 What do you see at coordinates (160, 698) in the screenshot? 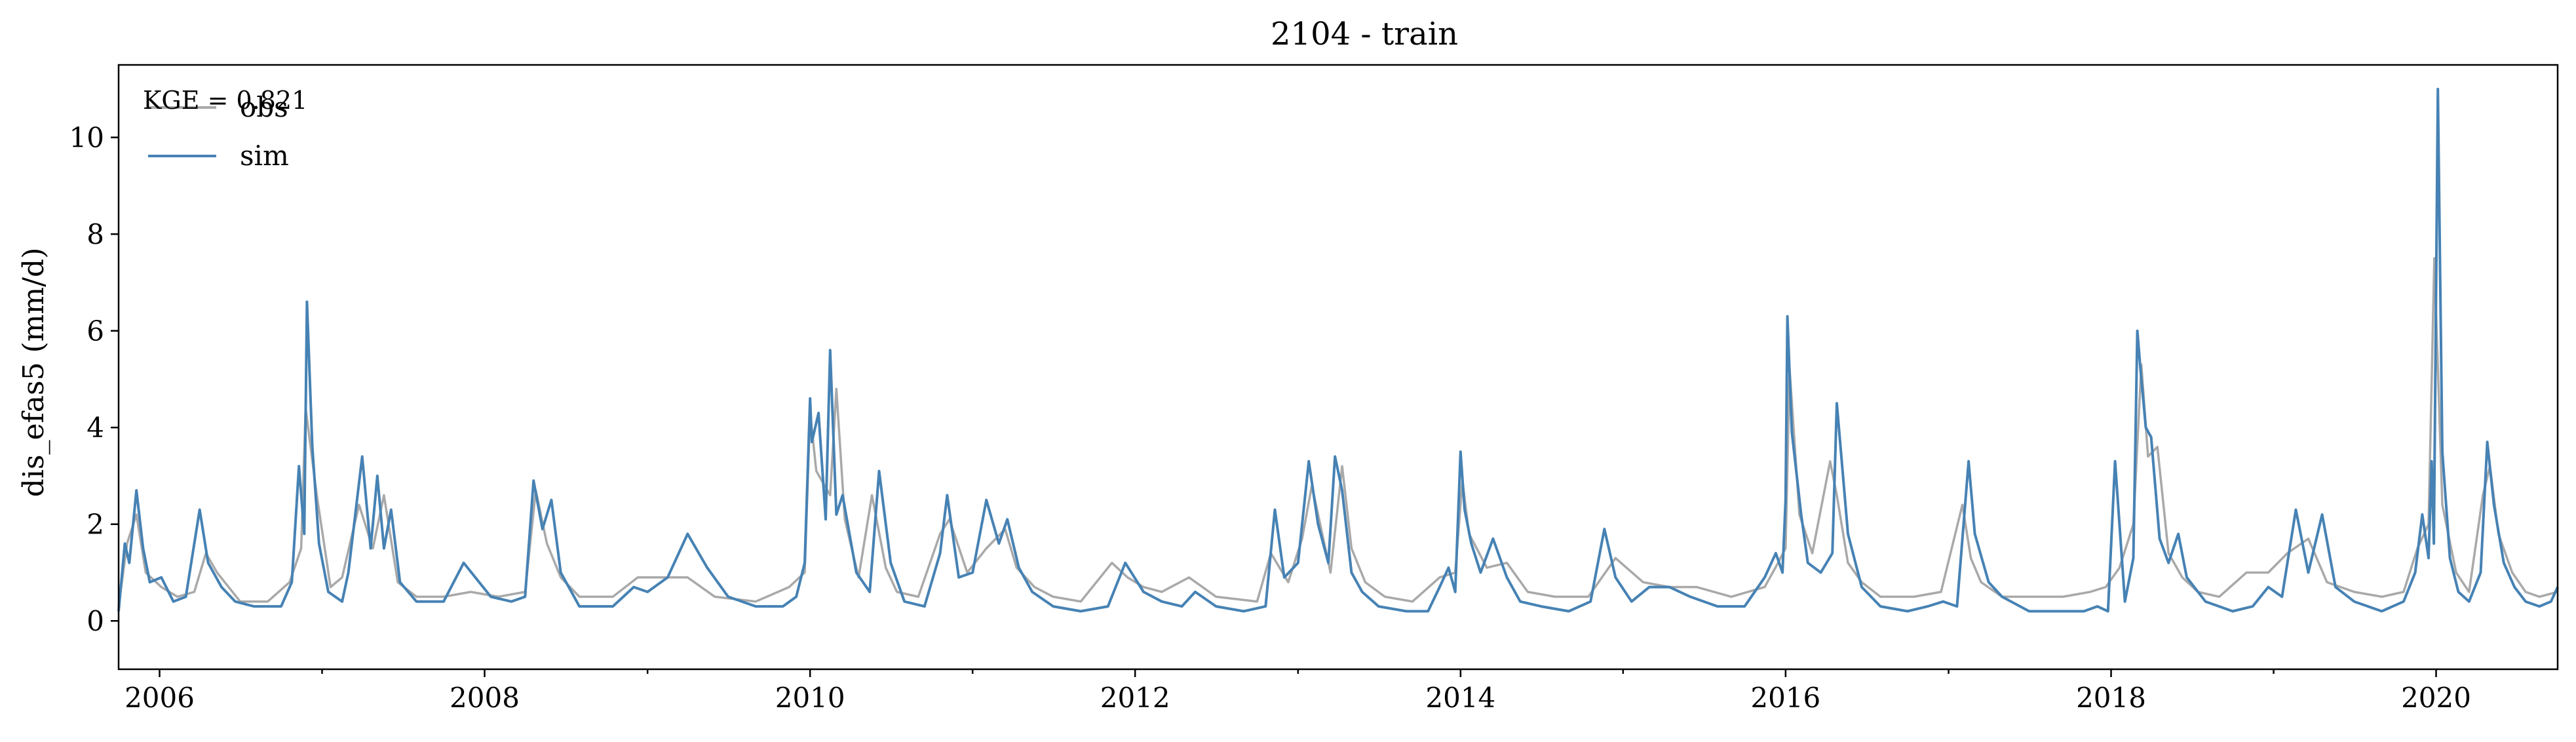
I see `x-tick-label: 2006` at bounding box center [160, 698].